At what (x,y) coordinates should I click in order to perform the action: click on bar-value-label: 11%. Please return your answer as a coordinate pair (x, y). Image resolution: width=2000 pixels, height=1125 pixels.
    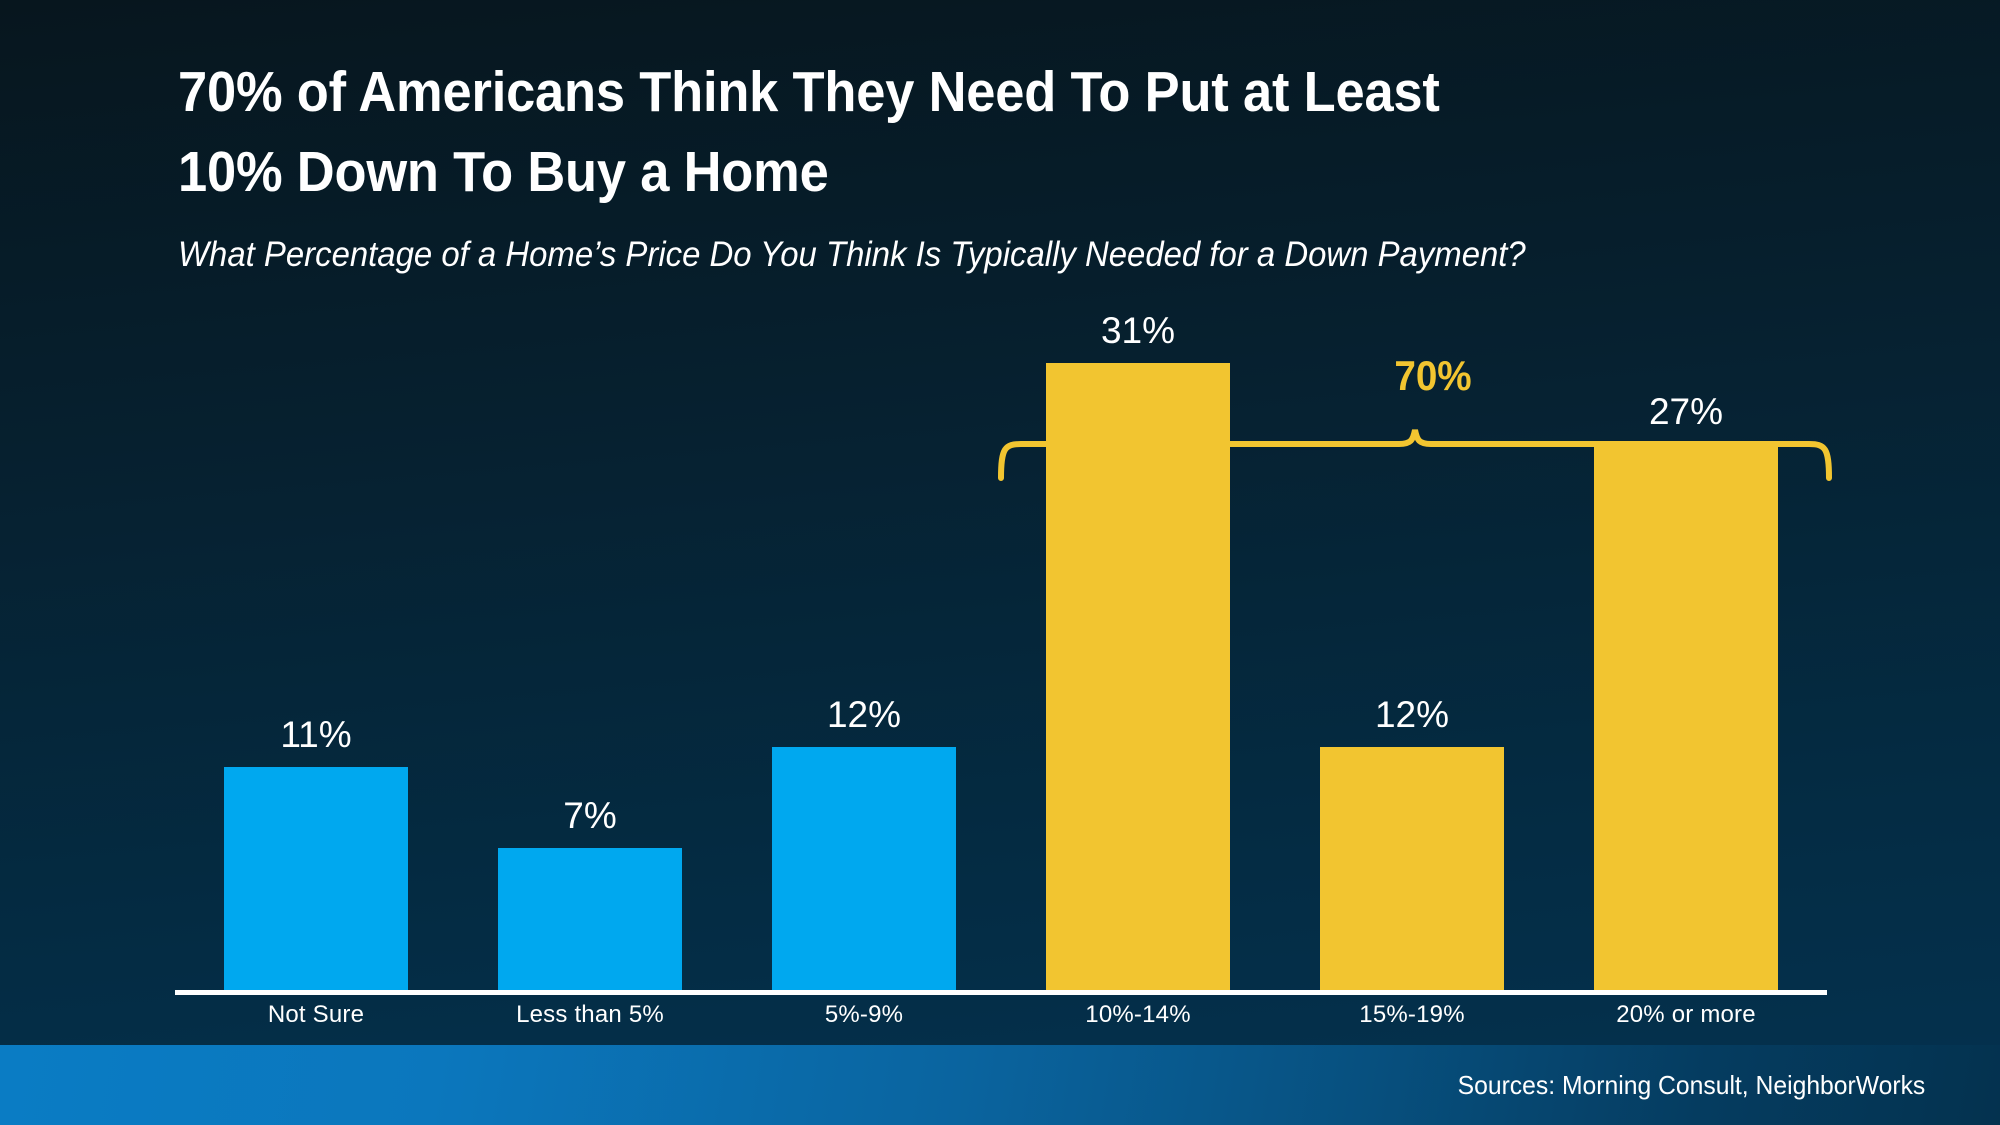
    Looking at the image, I should click on (316, 735).